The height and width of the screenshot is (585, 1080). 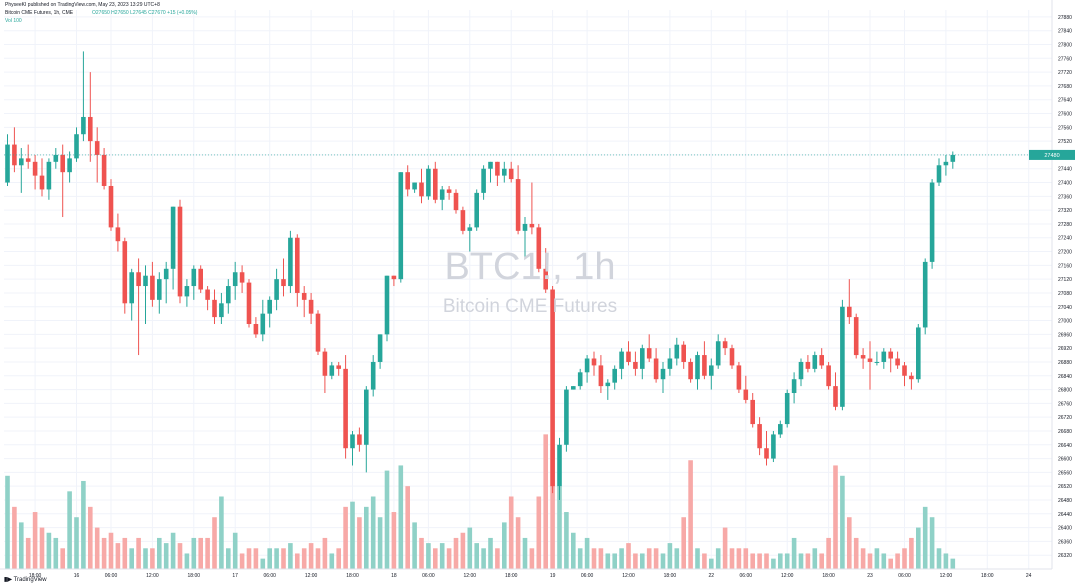 I want to click on tradingview-brand: TradingView, so click(x=30, y=580).